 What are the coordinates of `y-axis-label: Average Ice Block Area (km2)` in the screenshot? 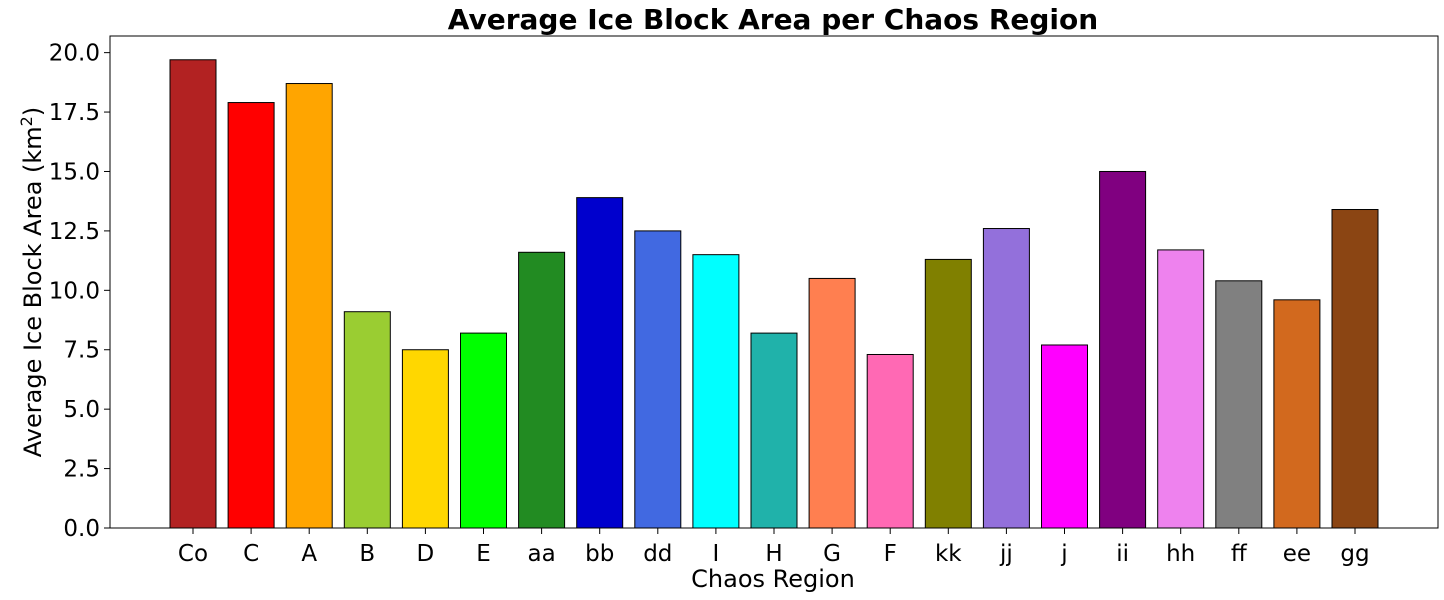 It's located at (32, 282).